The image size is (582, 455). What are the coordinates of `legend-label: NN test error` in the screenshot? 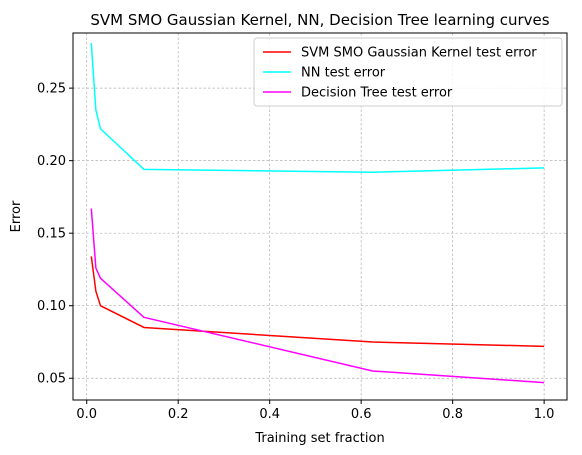 It's located at (343, 73).